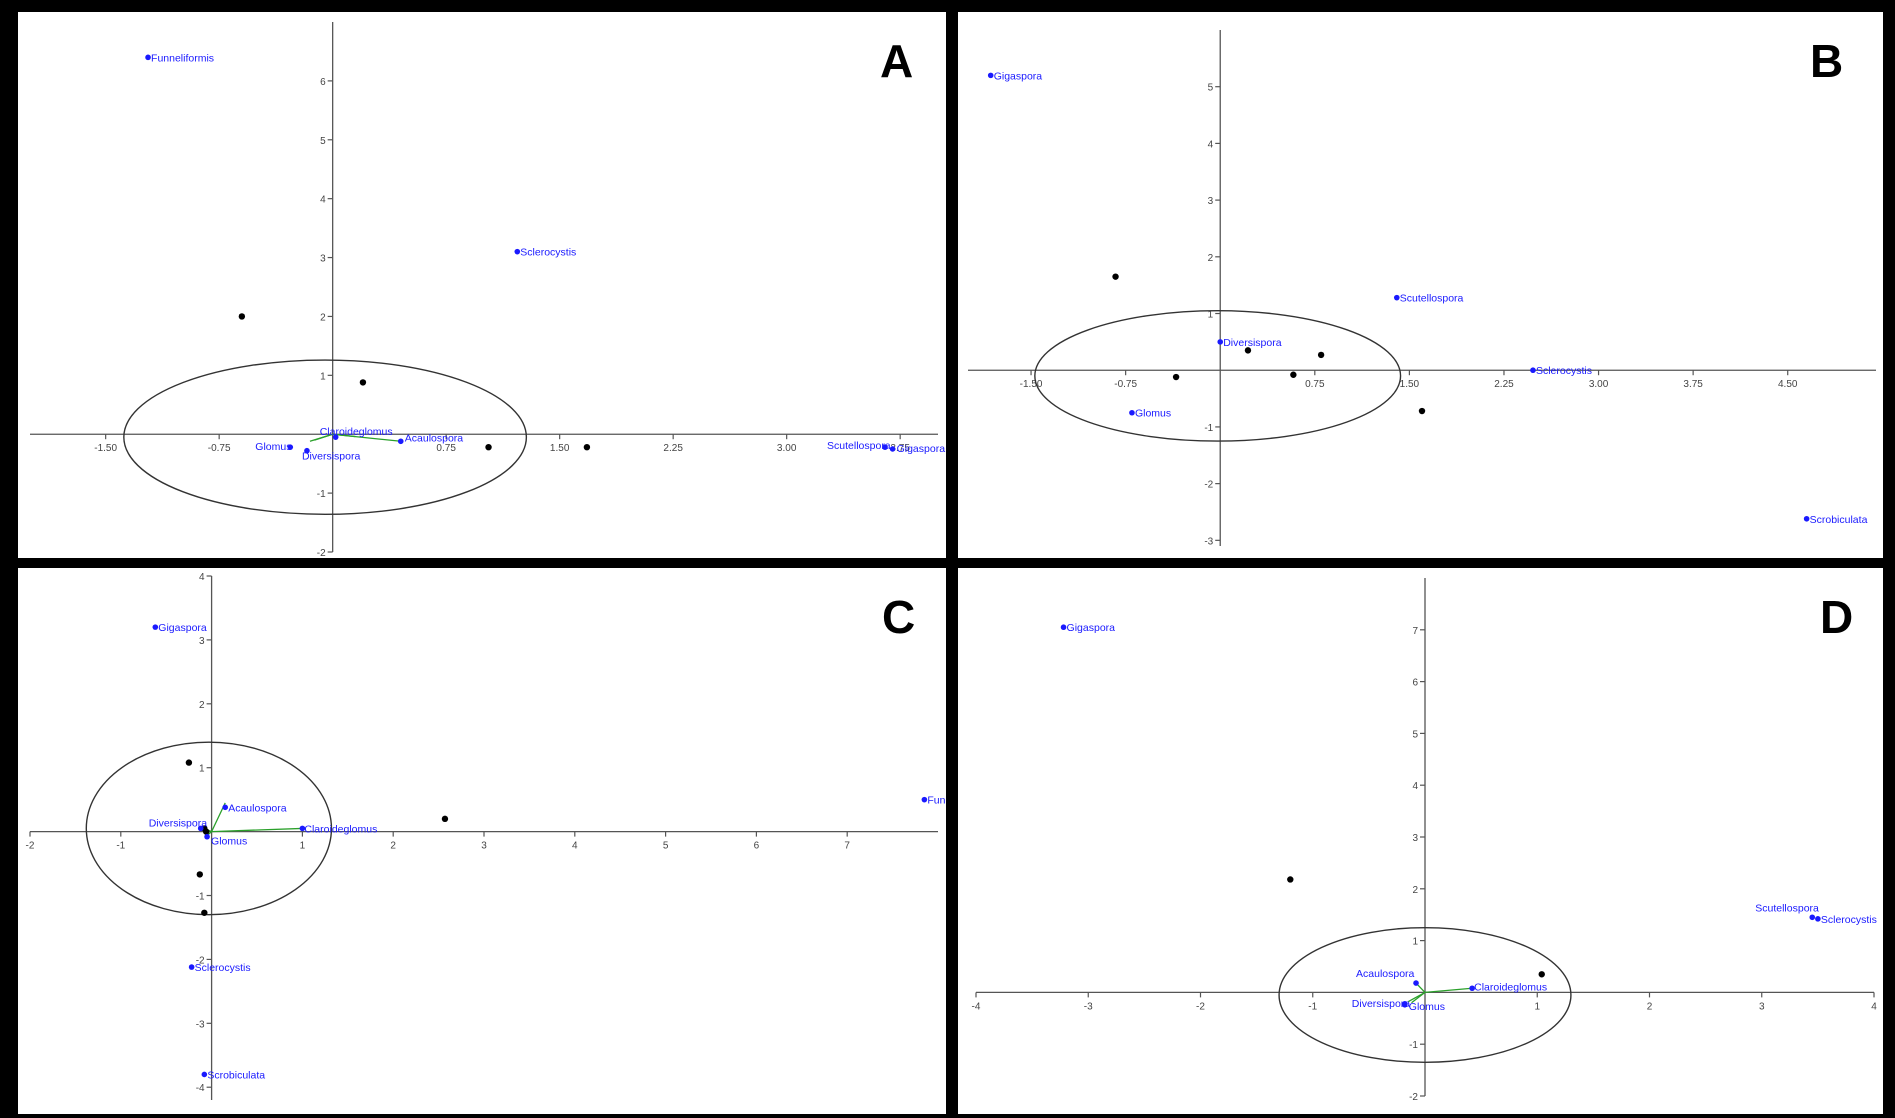 The image size is (1895, 1118). What do you see at coordinates (976, 1006) in the screenshot?
I see `x-tick-label: -4` at bounding box center [976, 1006].